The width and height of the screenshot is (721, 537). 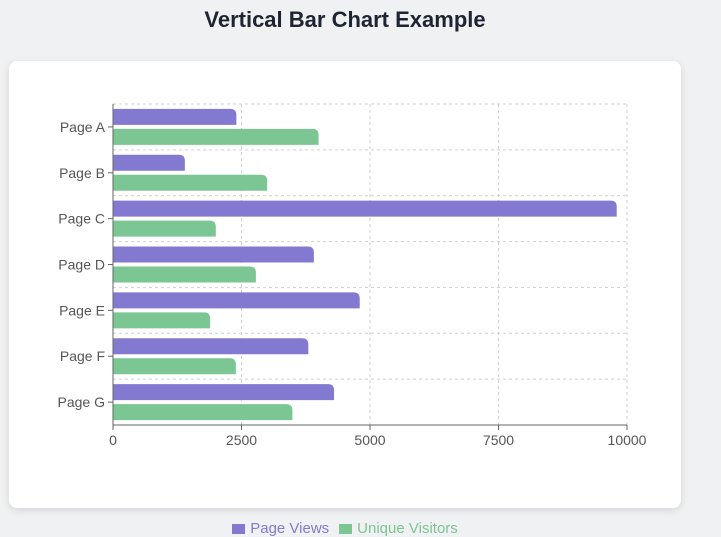 I want to click on legend-item-unique-visitors: Unique Visitors, so click(x=398, y=528).